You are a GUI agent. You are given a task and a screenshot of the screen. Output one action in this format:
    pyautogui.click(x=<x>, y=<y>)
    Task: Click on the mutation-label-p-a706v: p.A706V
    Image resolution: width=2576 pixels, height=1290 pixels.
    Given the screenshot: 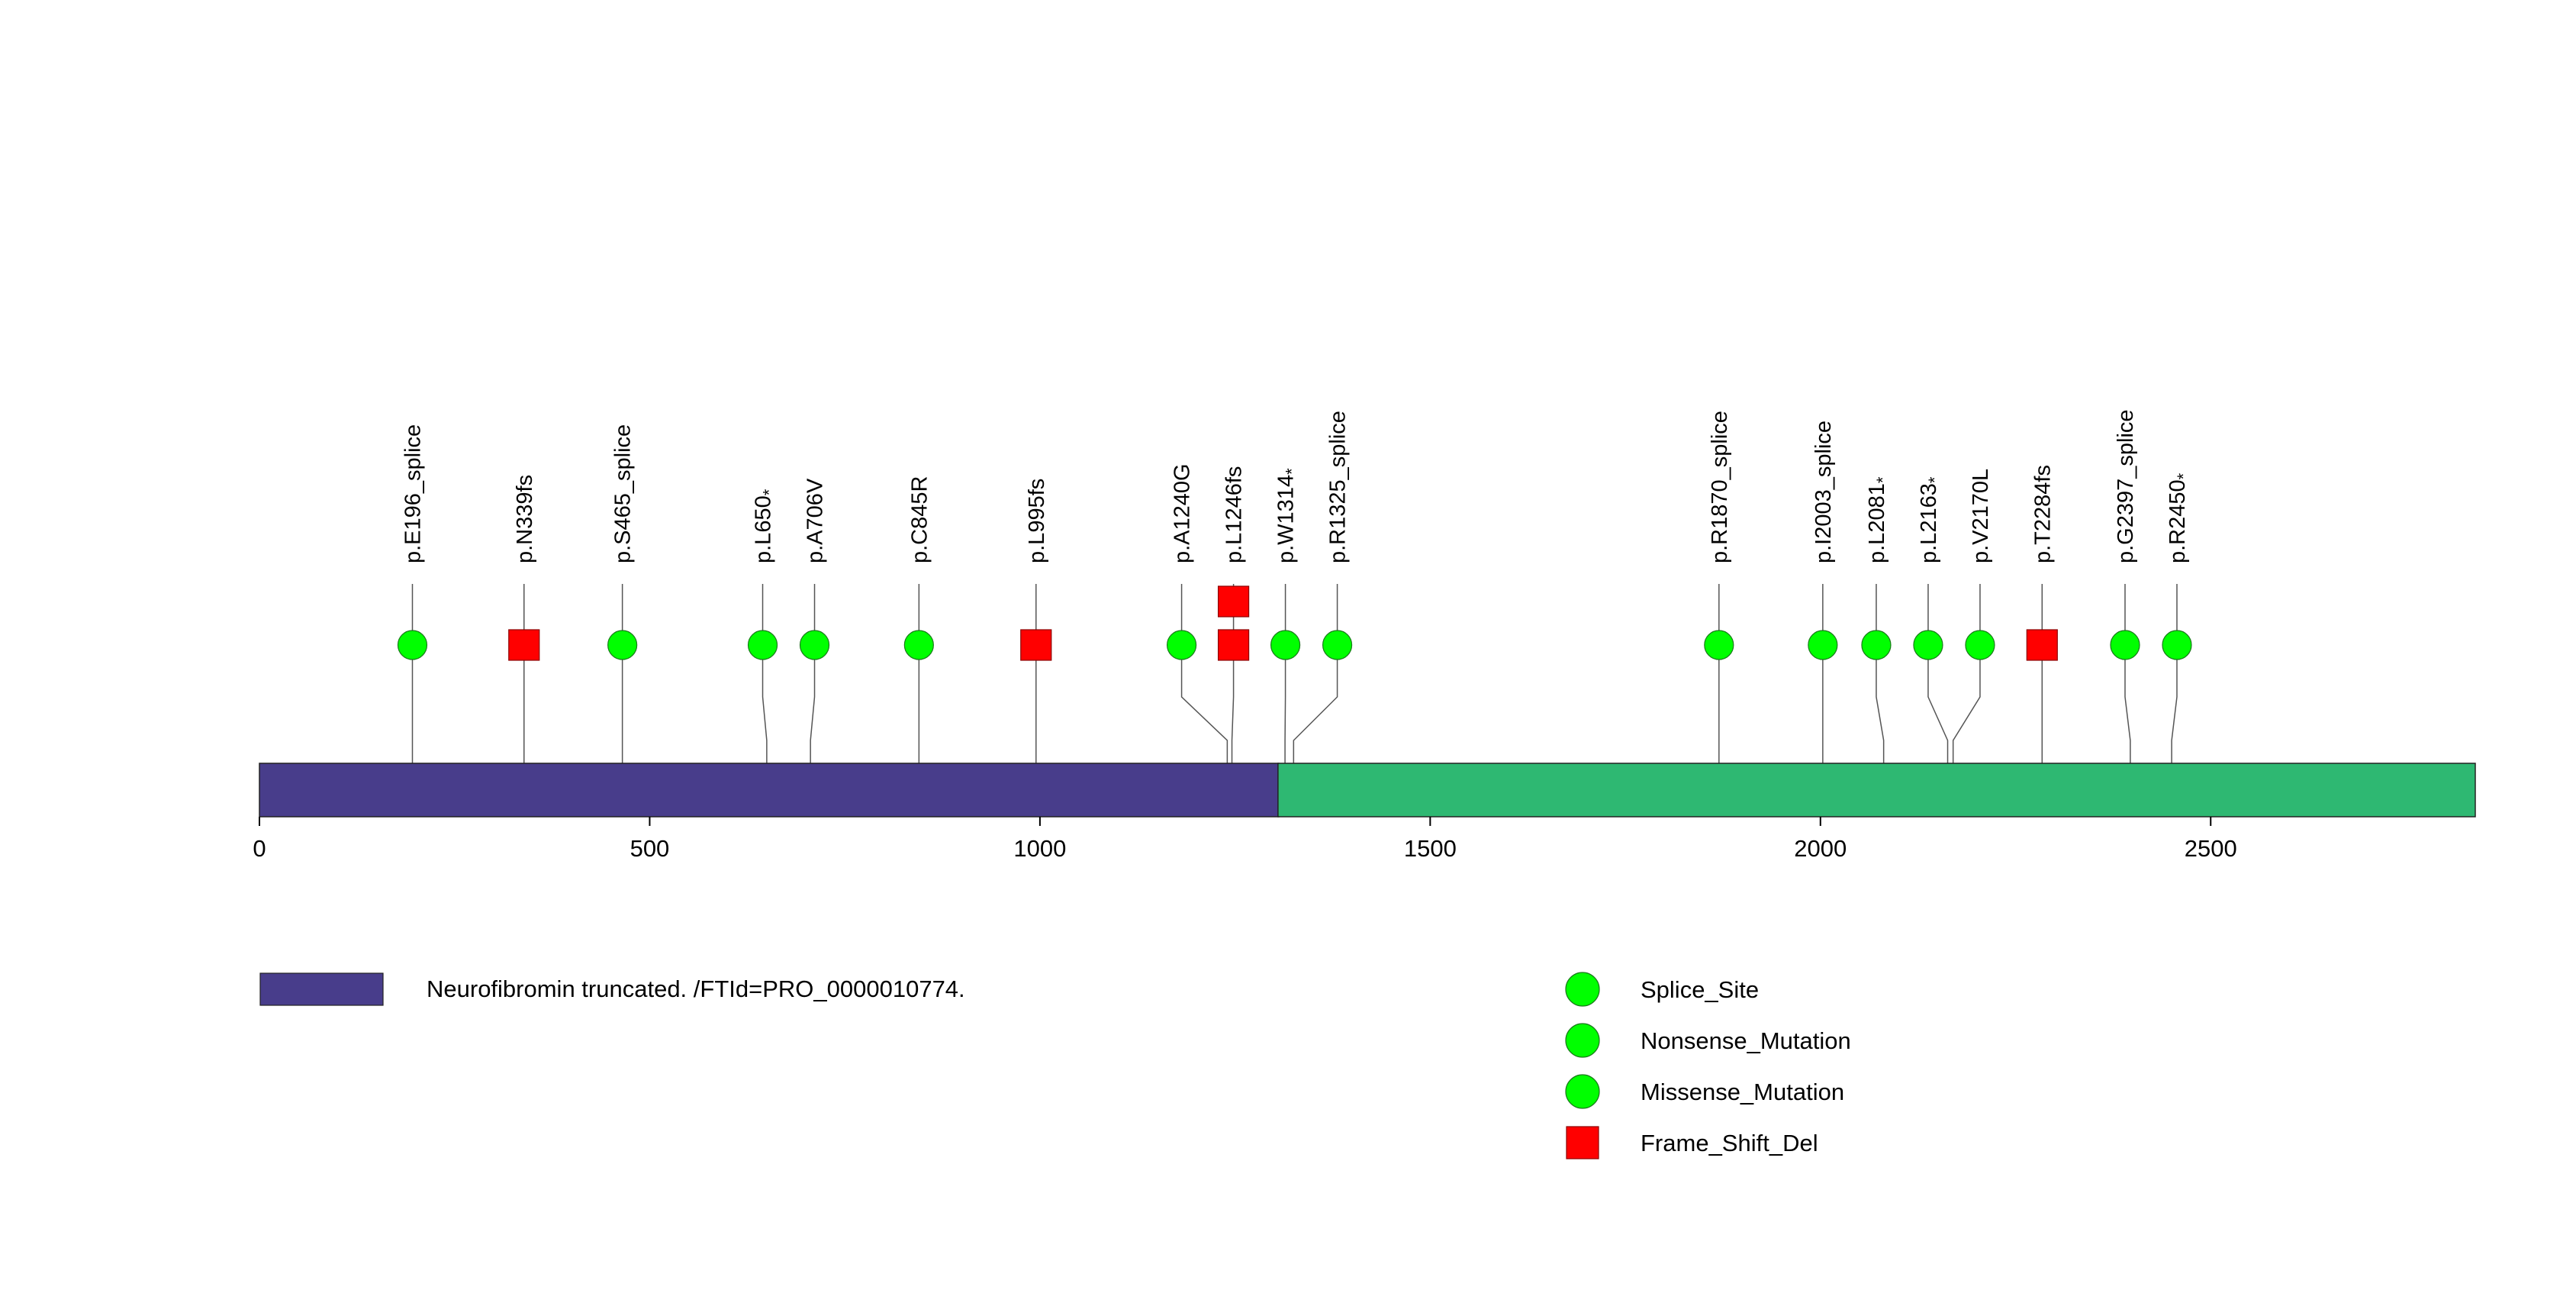 What is the action you would take?
    pyautogui.click(x=815, y=520)
    